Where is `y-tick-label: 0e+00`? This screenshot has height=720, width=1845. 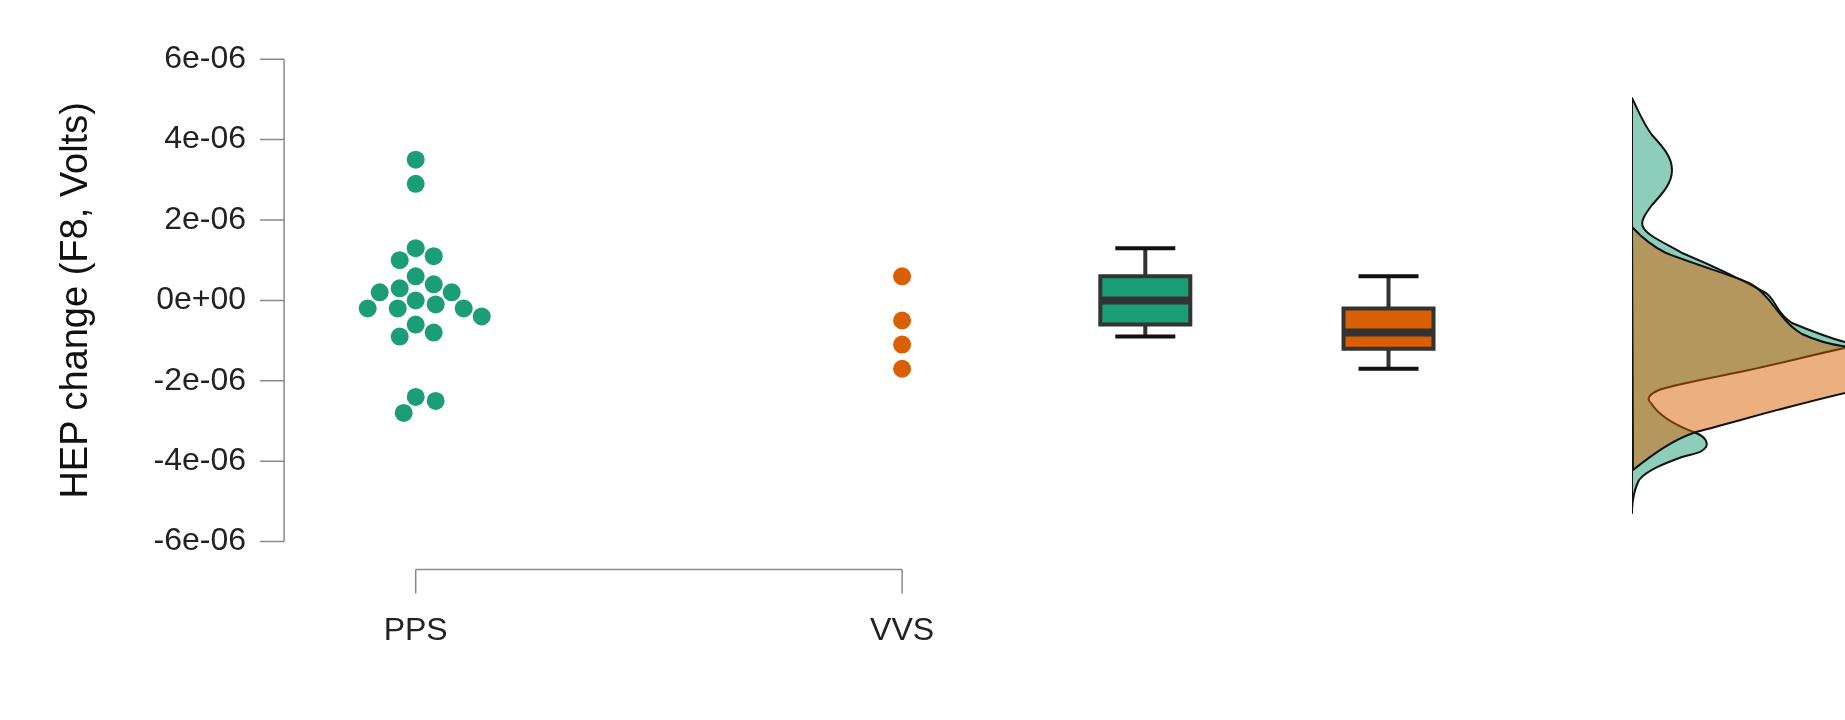 y-tick-label: 0e+00 is located at coordinates (201, 298).